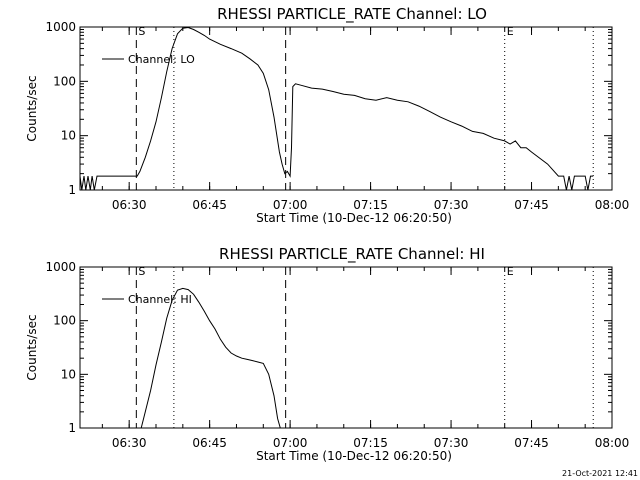  I want to click on data-line, so click(210, 358).